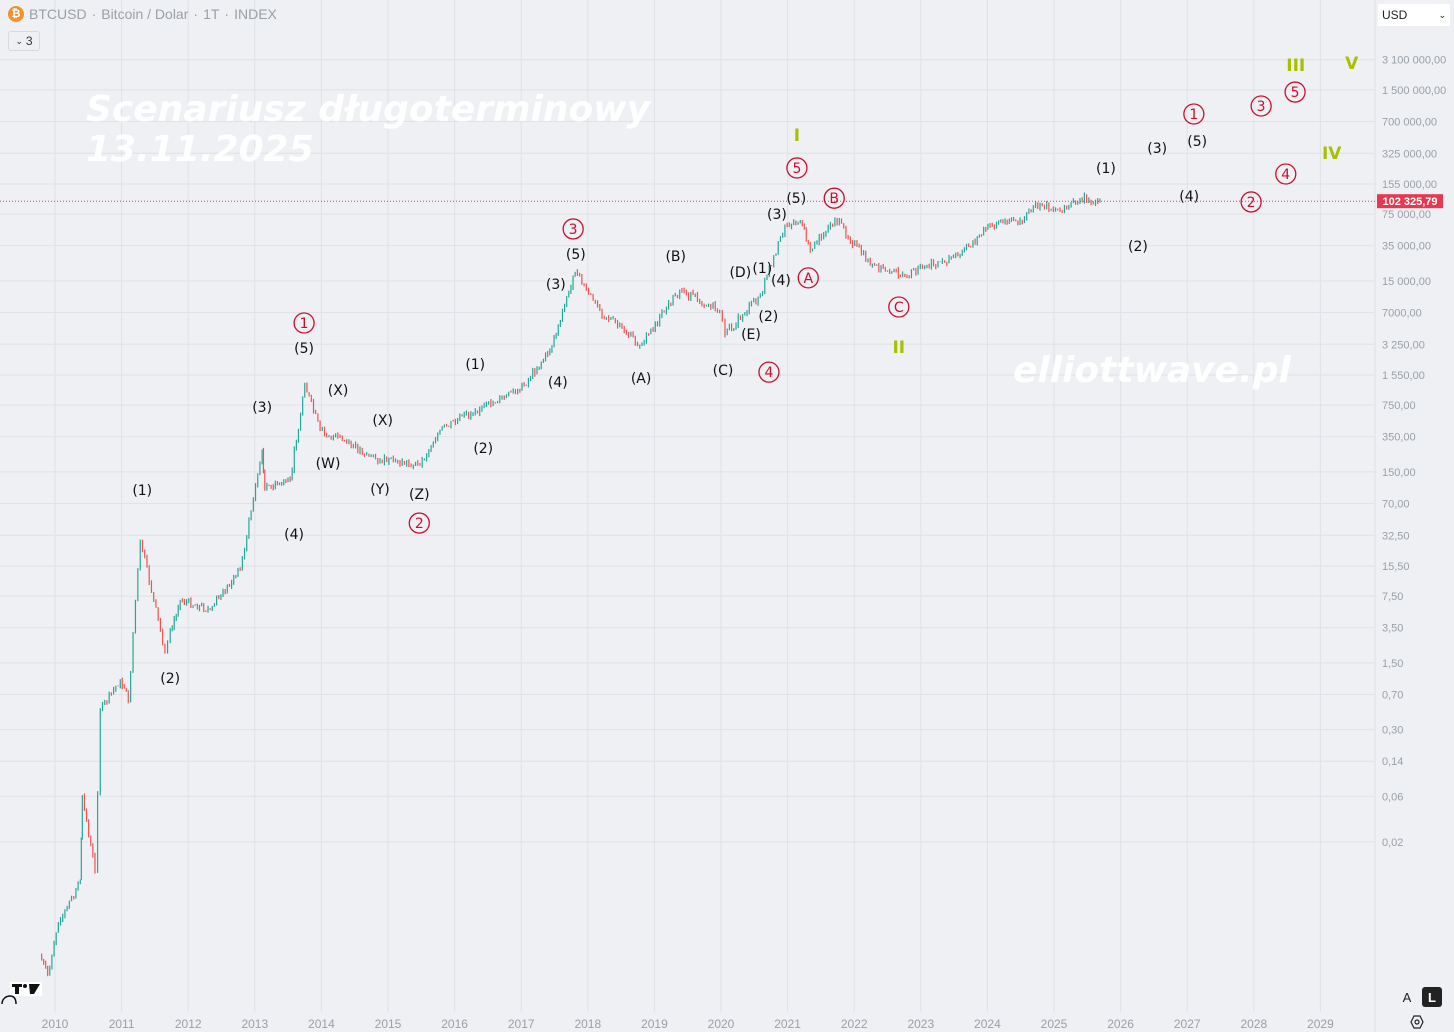 The height and width of the screenshot is (1032, 1454). Describe the element at coordinates (768, 317) in the screenshot. I see `wave-label-intermediate: (2)` at that location.